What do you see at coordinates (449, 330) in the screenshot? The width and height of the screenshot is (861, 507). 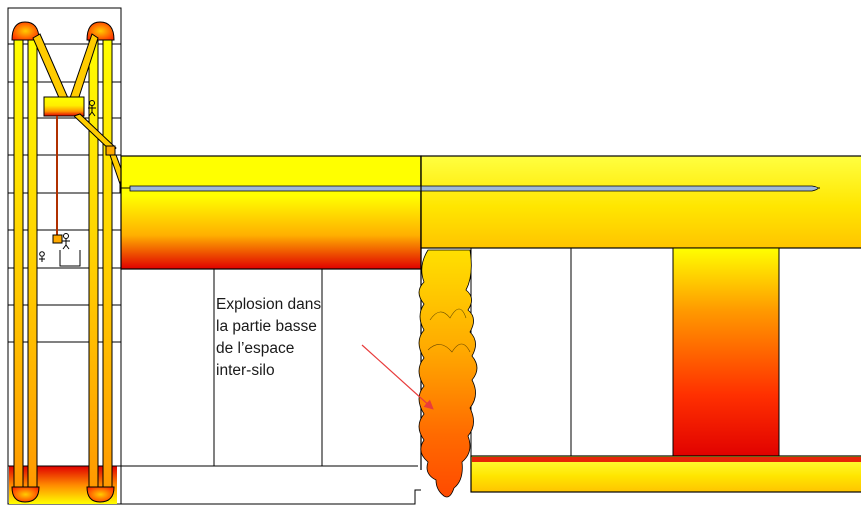 I see `flame-inner-detail` at bounding box center [449, 330].